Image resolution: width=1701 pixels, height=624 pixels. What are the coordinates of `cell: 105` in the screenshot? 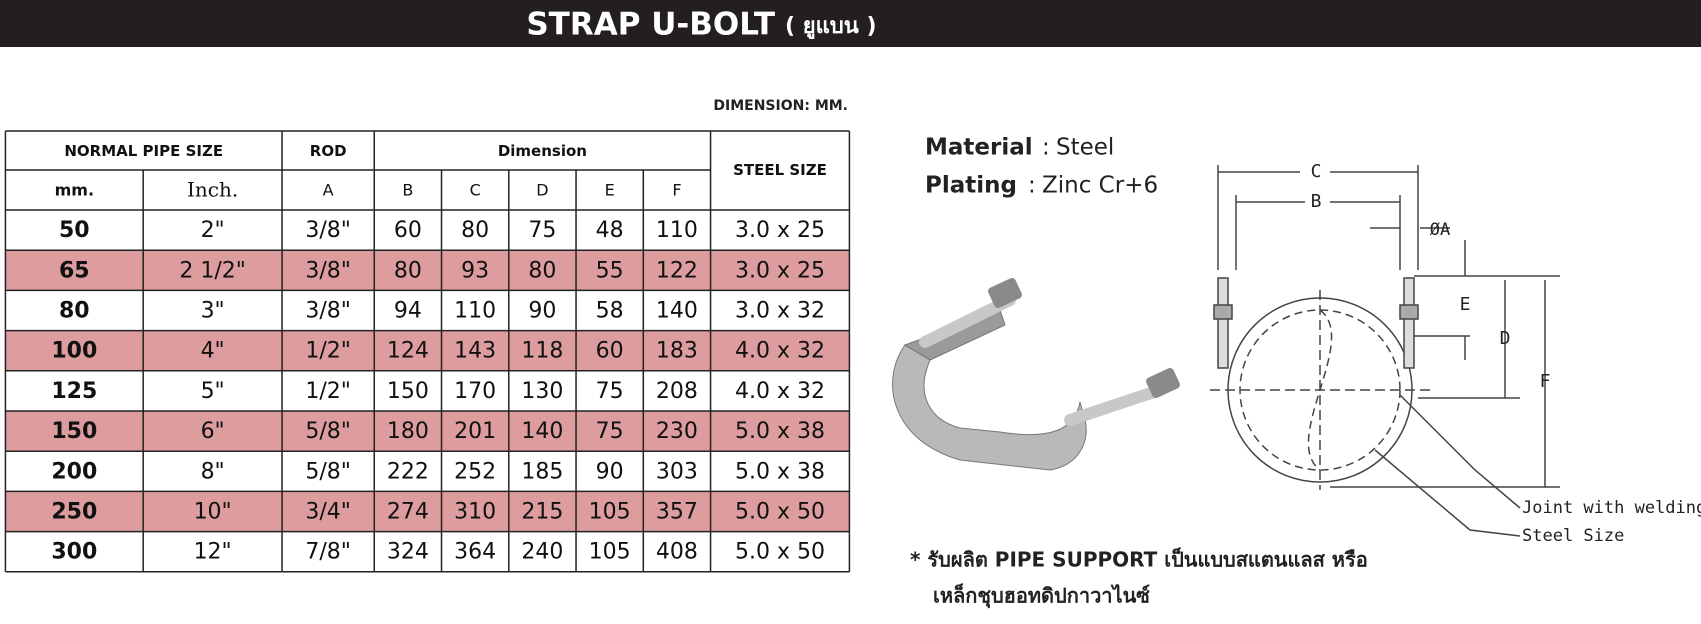 It's located at (610, 512).